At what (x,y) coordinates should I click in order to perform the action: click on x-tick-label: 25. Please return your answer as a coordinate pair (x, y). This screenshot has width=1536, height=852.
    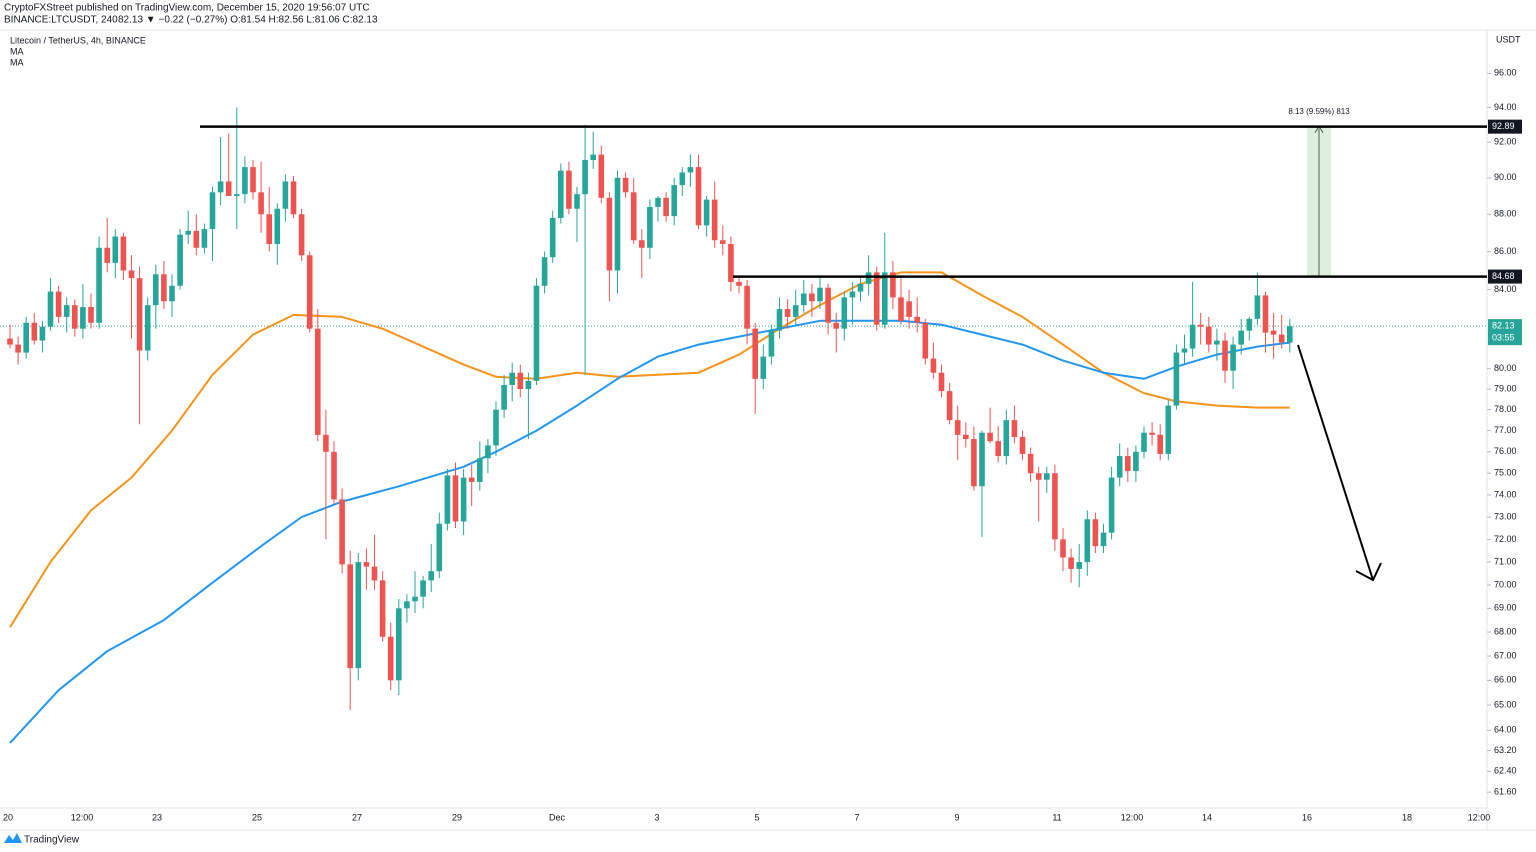
    Looking at the image, I should click on (257, 817).